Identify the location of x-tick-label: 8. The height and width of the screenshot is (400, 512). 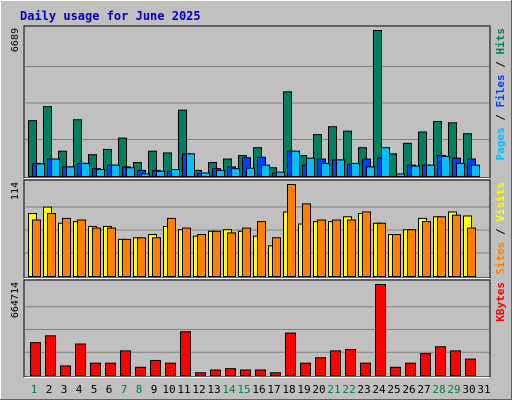
(139, 389).